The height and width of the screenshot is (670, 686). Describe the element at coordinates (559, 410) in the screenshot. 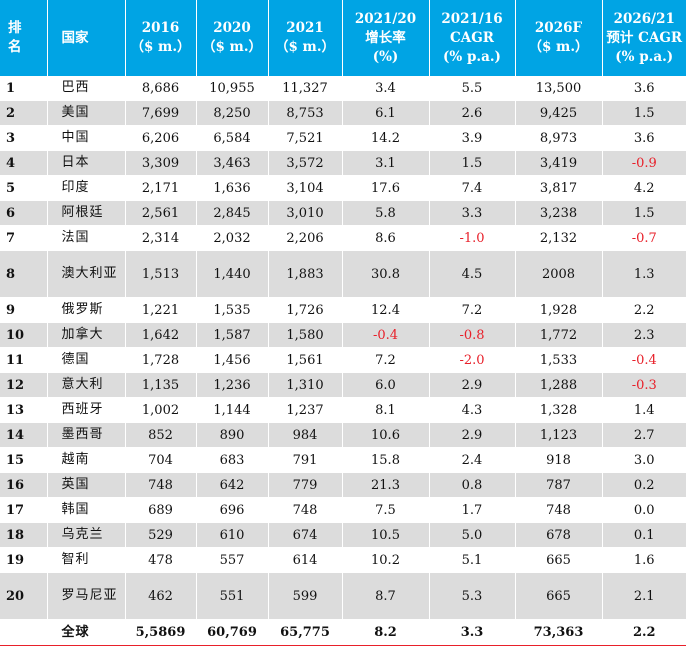

I see `forecast-2026-cell: 1,328` at that location.